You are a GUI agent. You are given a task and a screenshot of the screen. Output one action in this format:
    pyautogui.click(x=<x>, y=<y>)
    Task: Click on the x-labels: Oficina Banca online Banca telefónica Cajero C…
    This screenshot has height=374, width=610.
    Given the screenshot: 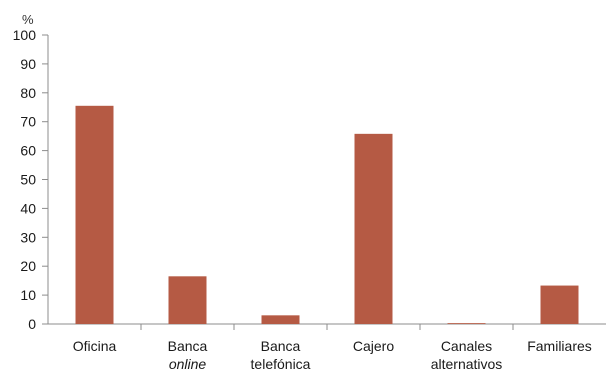 What is the action you would take?
    pyautogui.click(x=332, y=355)
    